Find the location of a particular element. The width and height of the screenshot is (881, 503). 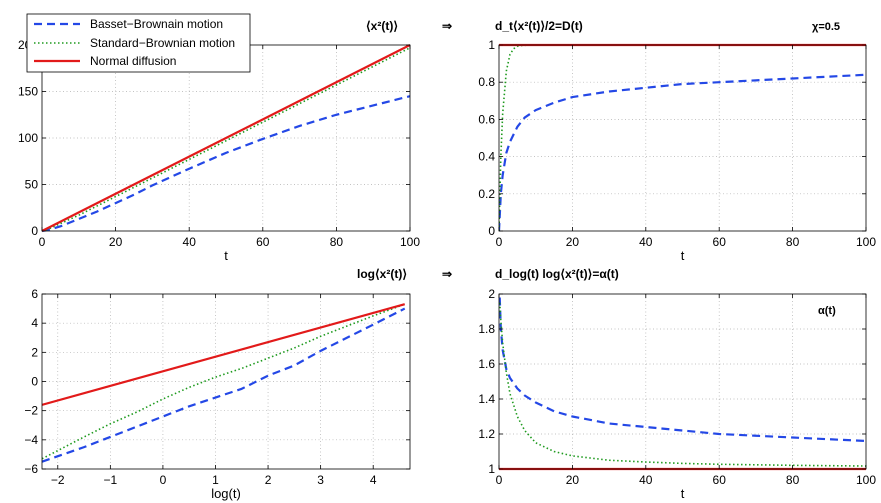

y-tick-label: −2 is located at coordinates (31, 411).